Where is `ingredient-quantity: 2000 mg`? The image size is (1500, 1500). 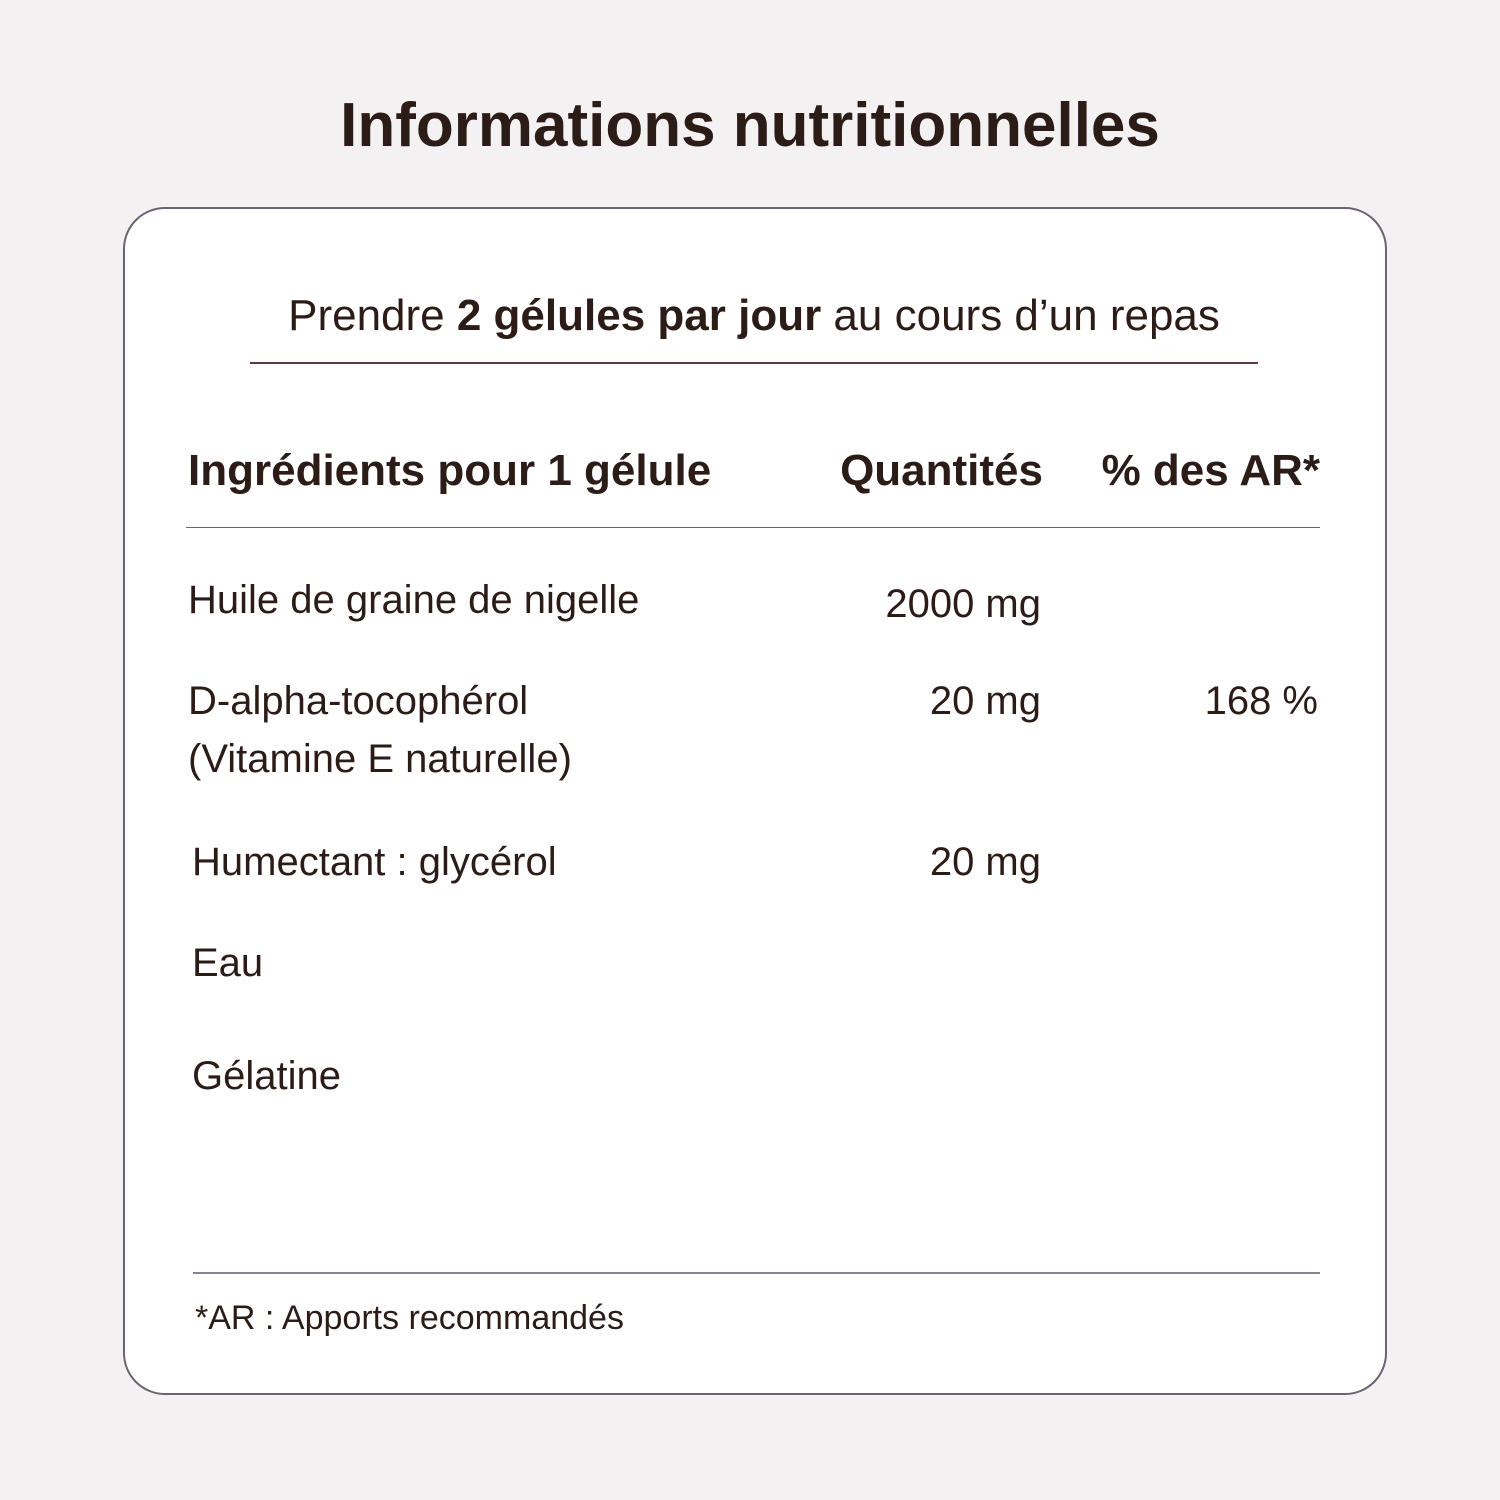
ingredient-quantity: 2000 mg is located at coordinates (963, 604).